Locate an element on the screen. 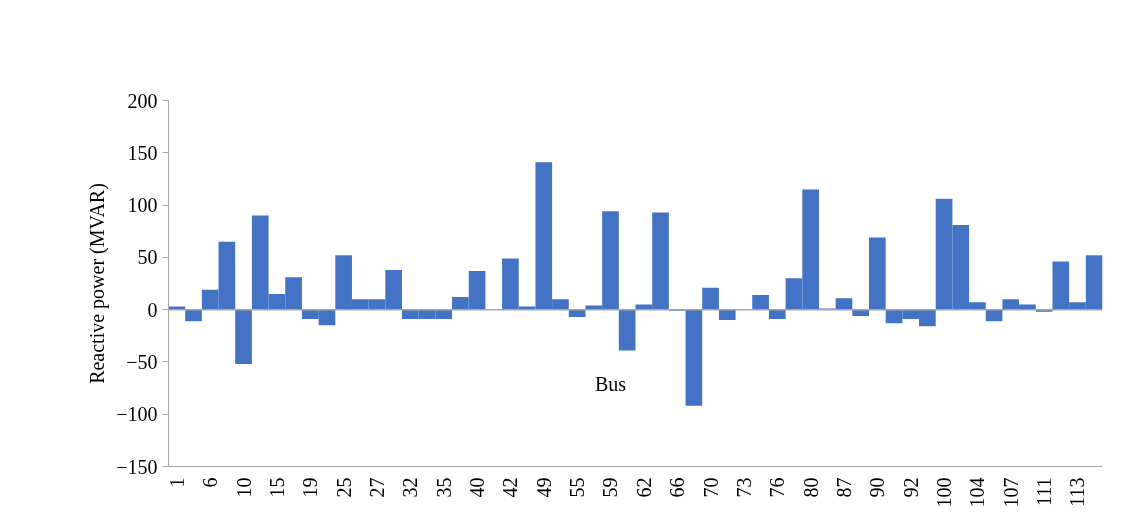 The width and height of the screenshot is (1135, 531). y-tick-label: 0 is located at coordinates (152, 309).